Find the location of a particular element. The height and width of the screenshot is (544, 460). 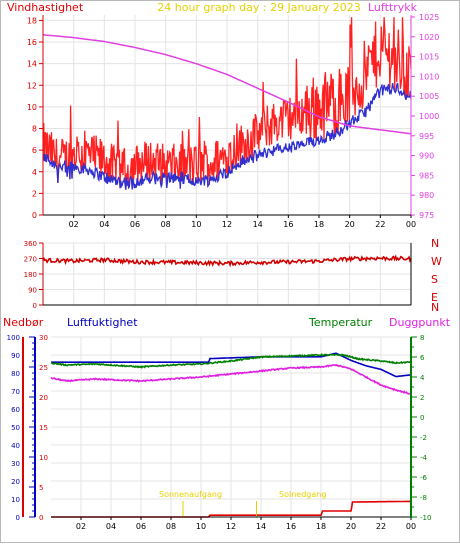

wind-tick-label: 8 is located at coordinates (34, 129).